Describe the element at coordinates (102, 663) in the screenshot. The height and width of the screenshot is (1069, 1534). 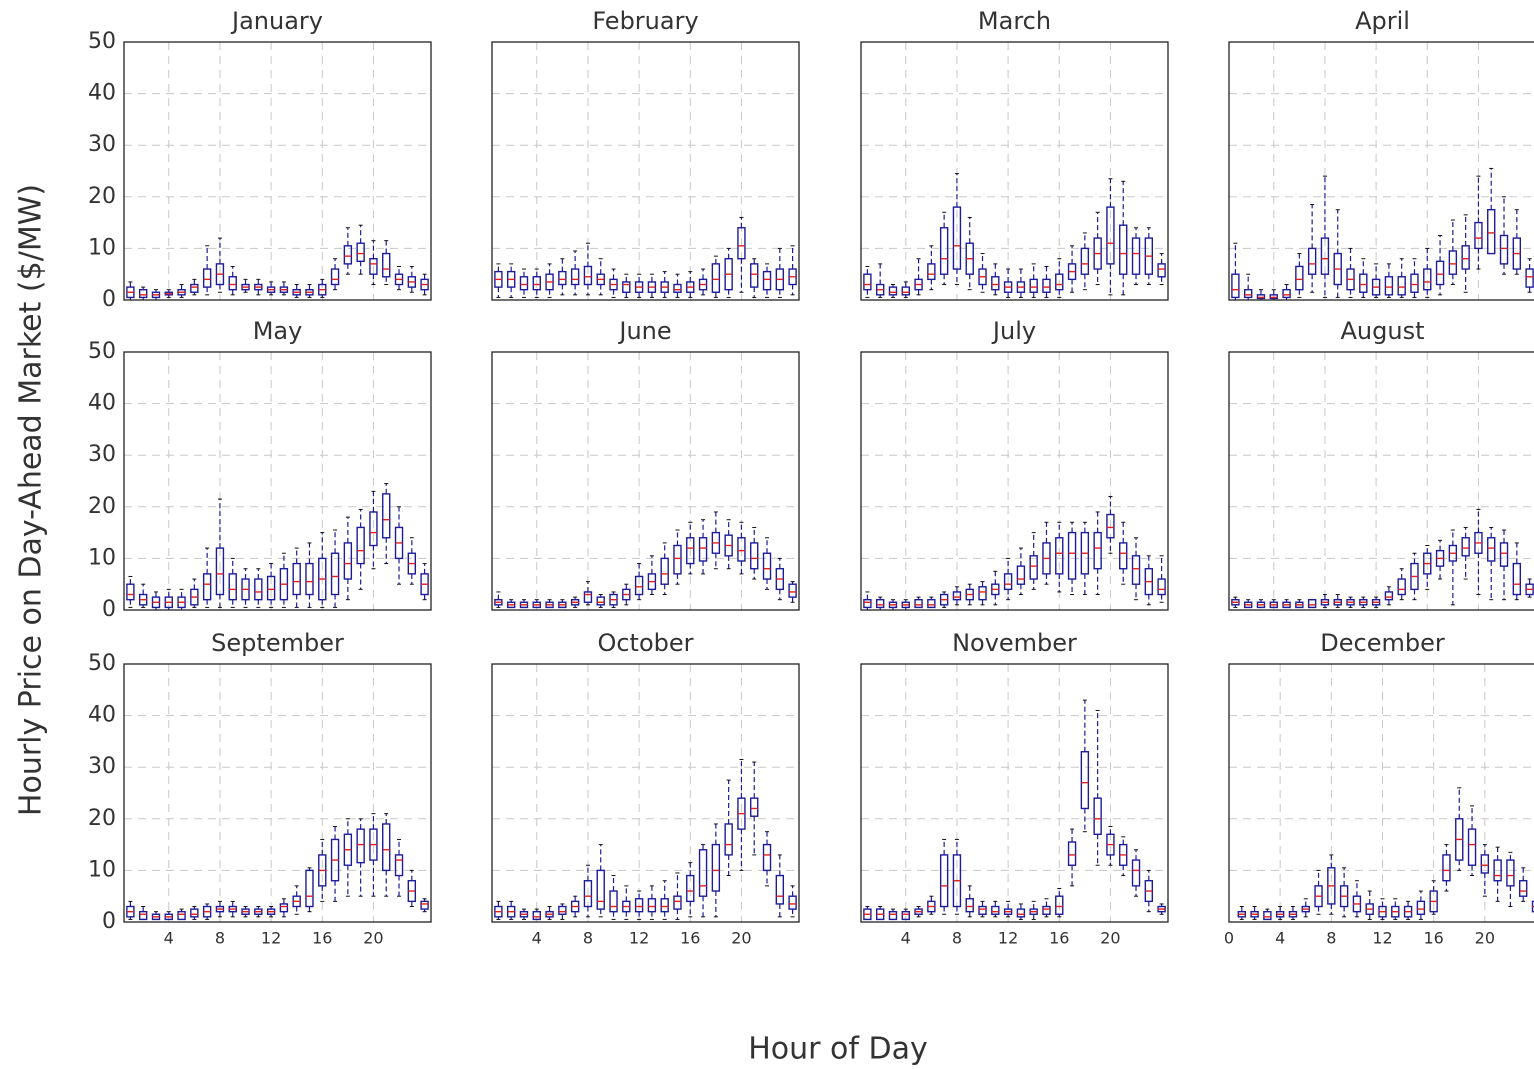
I see `y-tick-label: 50` at that location.